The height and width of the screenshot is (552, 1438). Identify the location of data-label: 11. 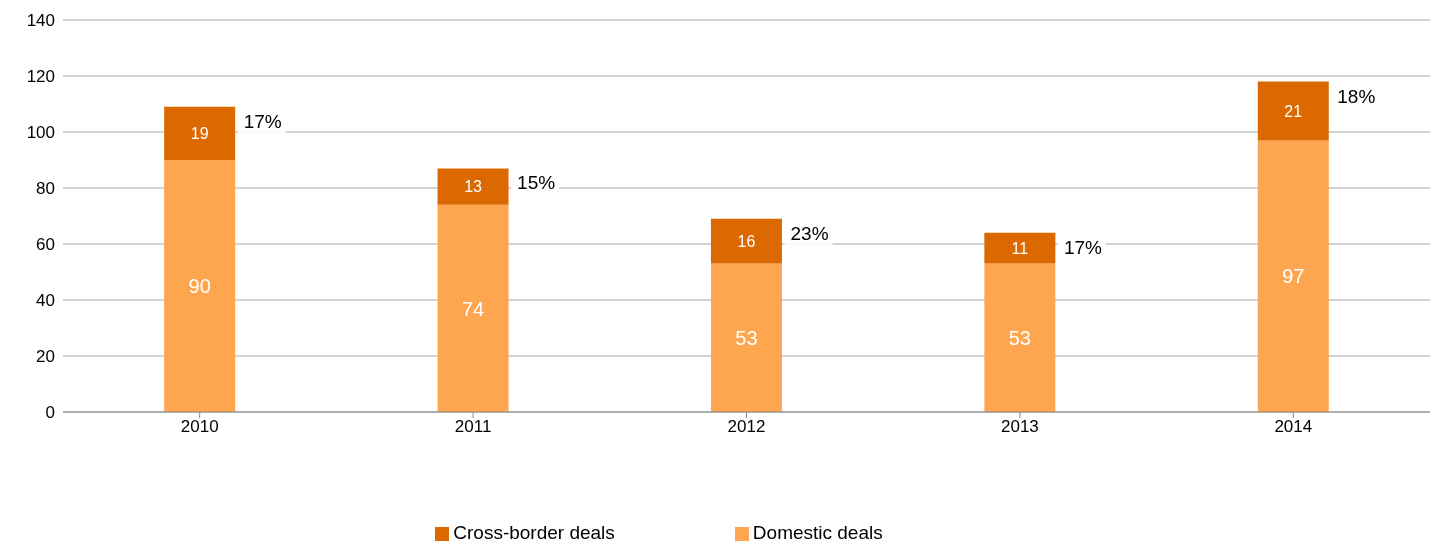
(1020, 248).